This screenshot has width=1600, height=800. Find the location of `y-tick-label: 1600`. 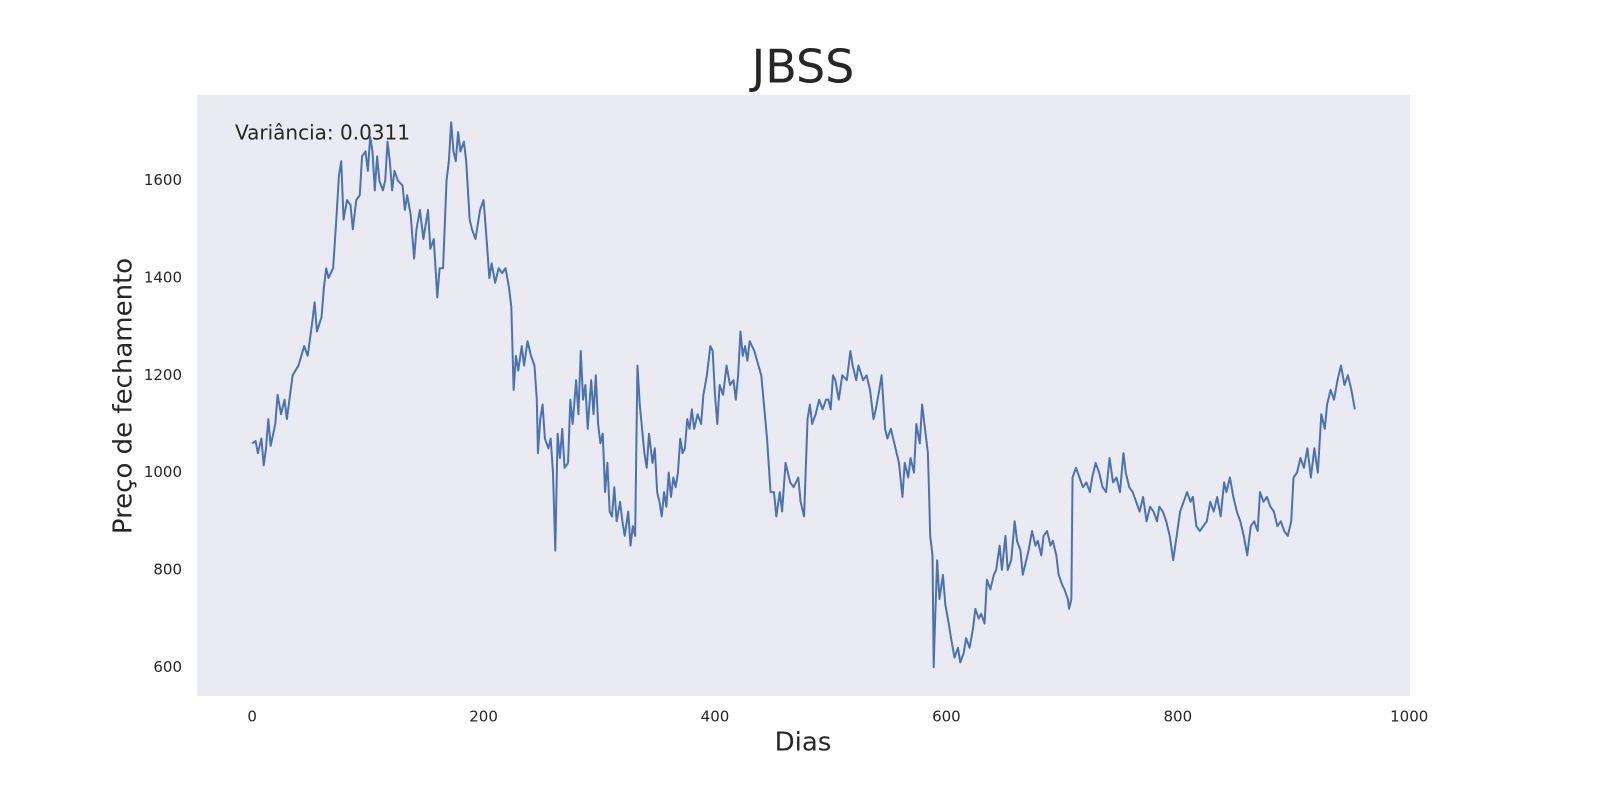

y-tick-label: 1600 is located at coordinates (163, 180).